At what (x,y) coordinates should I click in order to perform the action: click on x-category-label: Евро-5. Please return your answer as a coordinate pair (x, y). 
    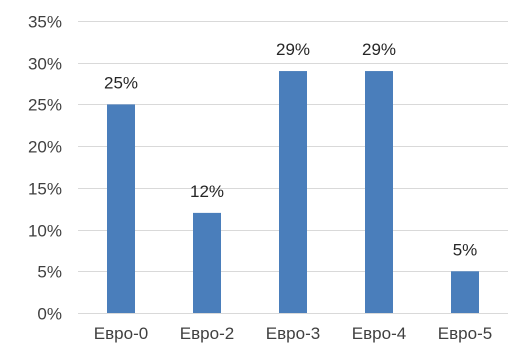
    Looking at the image, I should click on (465, 333).